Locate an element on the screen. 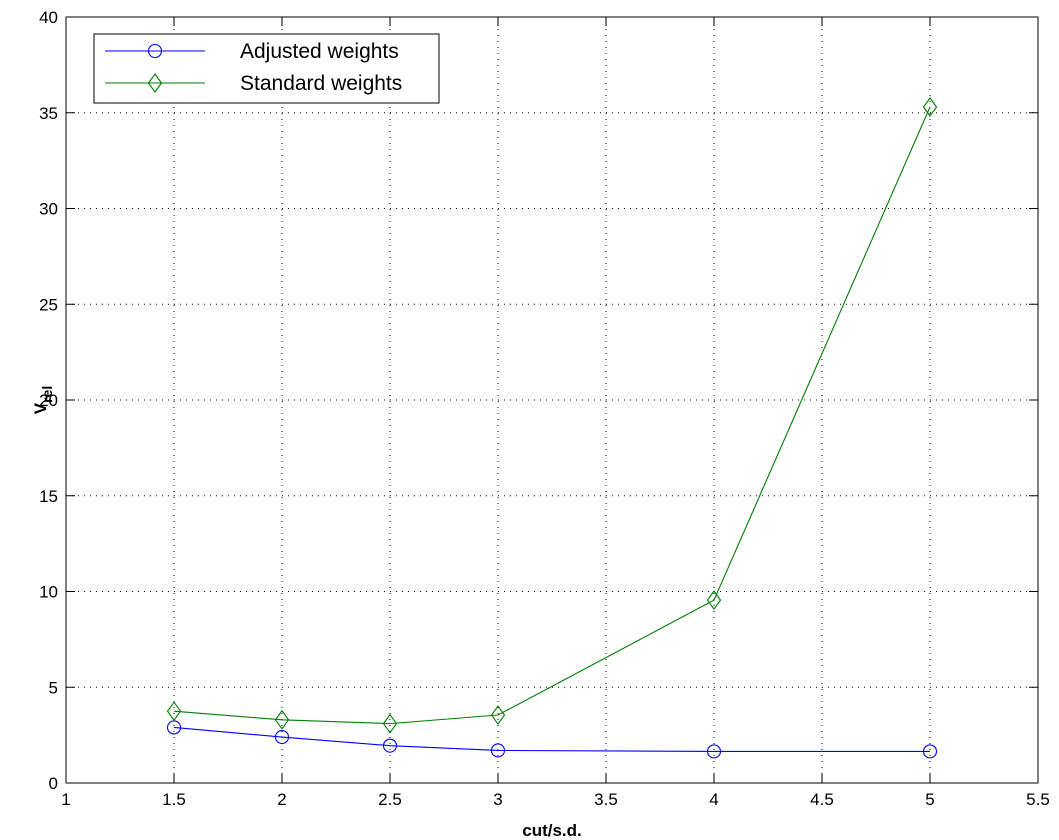 This screenshot has width=1059, height=840. x-tick-label: 4.5 is located at coordinates (822, 799).